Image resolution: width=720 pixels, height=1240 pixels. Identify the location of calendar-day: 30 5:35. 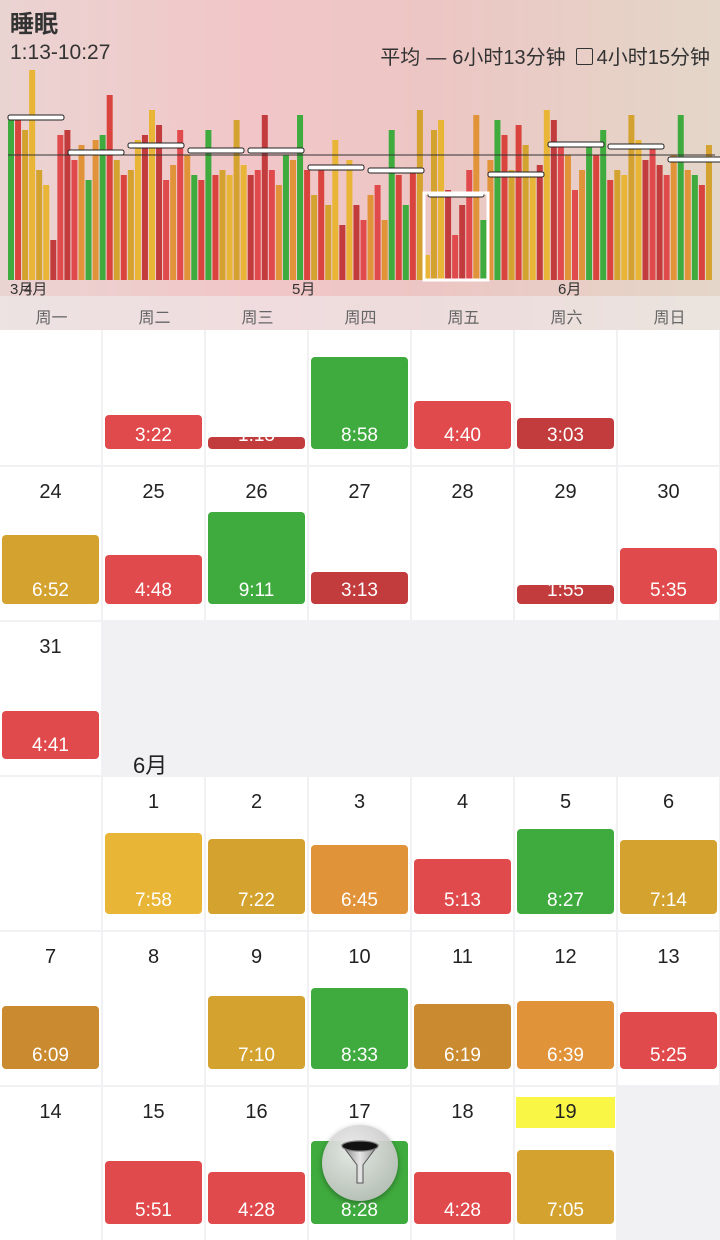
(668, 543).